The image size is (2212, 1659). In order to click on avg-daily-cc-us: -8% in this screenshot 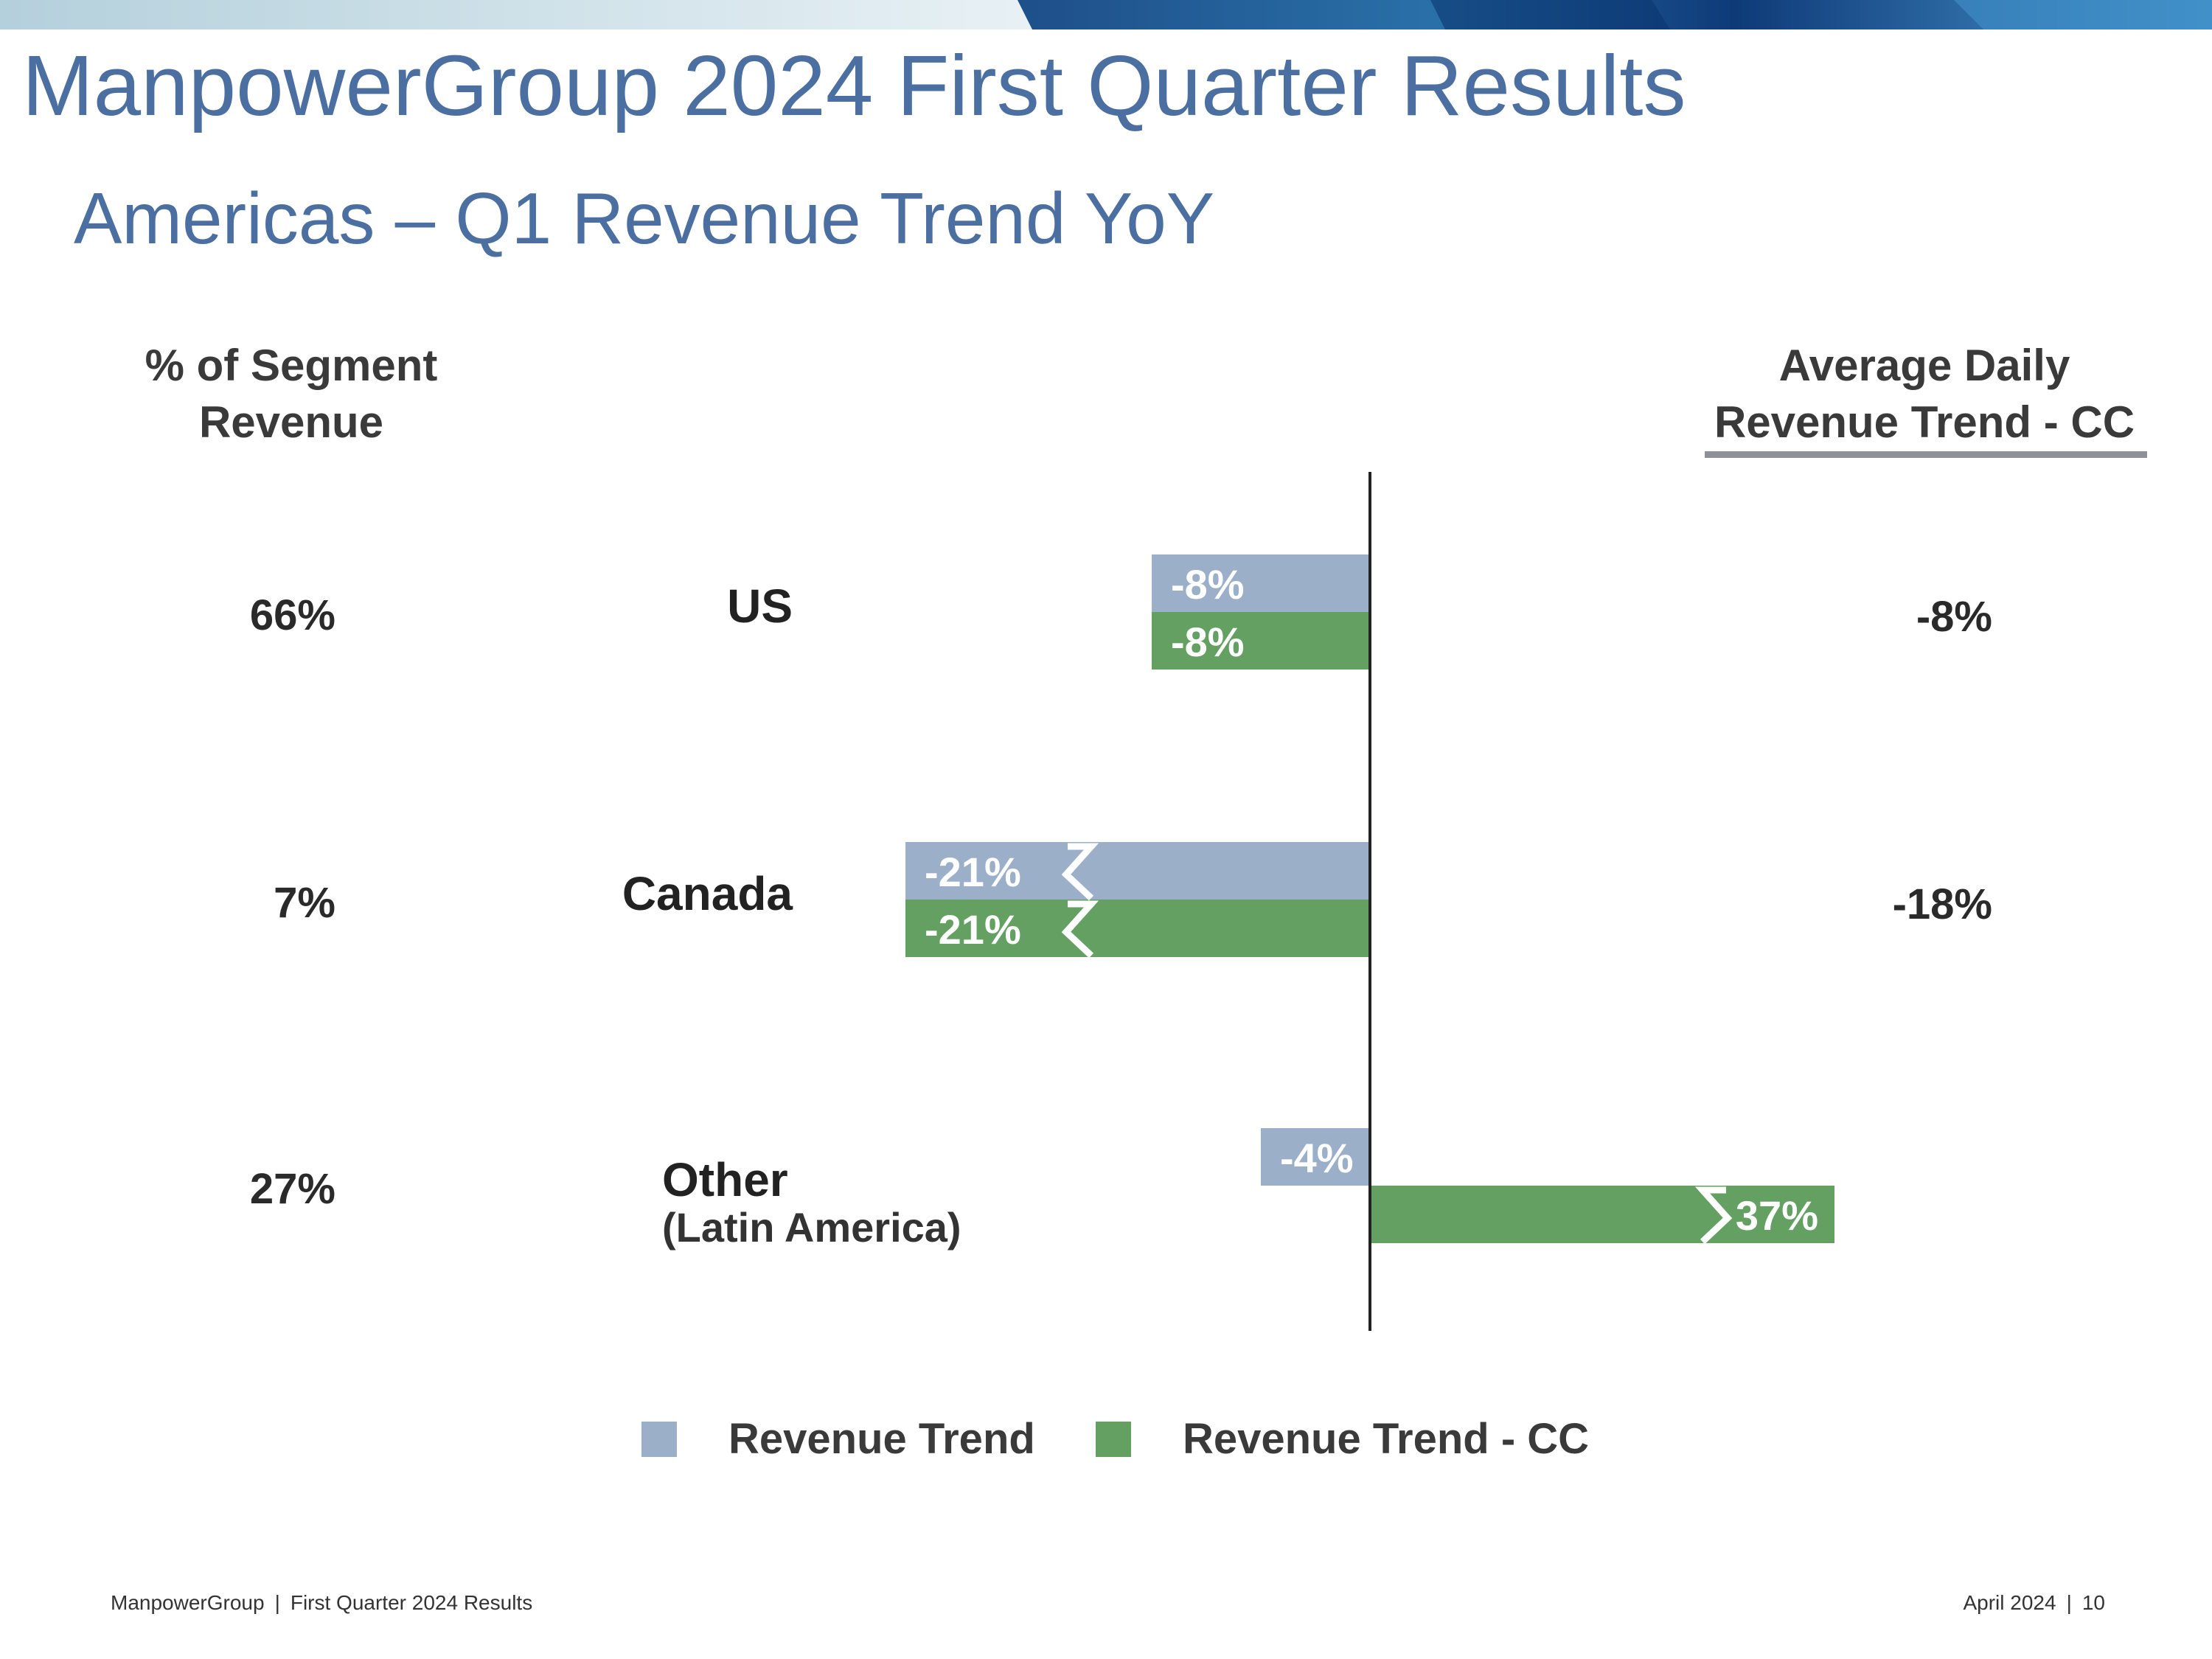, I will do `click(1954, 617)`.